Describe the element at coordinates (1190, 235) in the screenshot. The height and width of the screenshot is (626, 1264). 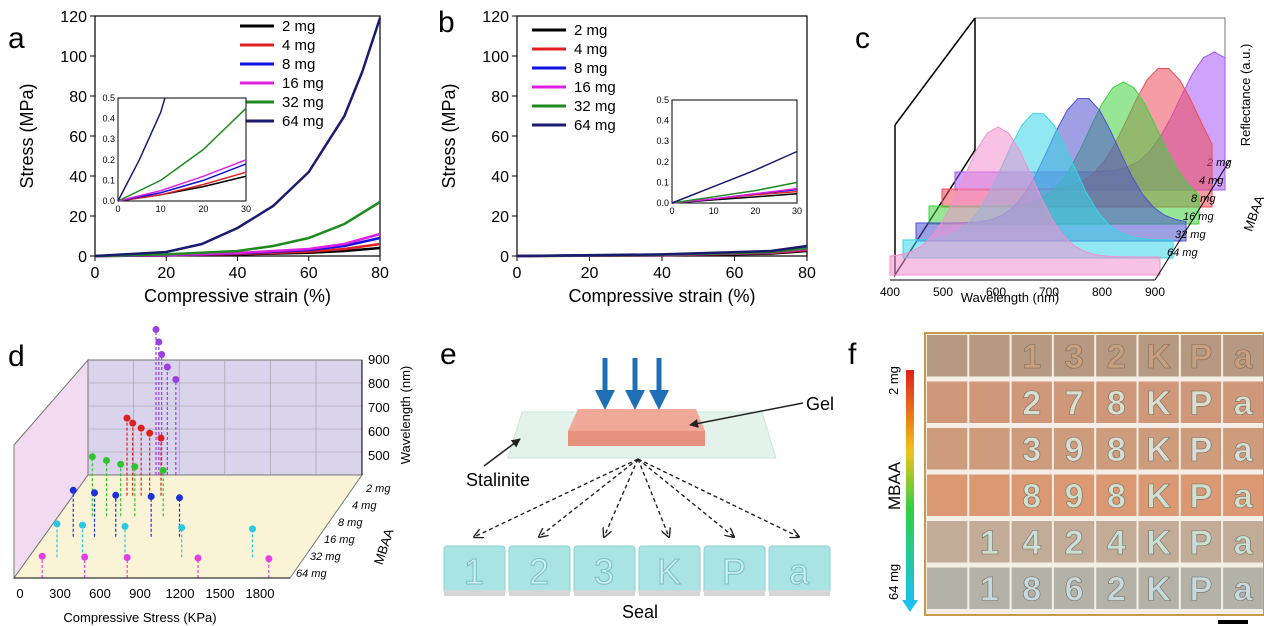
I see `c-z-tick-label: 32 mg` at that location.